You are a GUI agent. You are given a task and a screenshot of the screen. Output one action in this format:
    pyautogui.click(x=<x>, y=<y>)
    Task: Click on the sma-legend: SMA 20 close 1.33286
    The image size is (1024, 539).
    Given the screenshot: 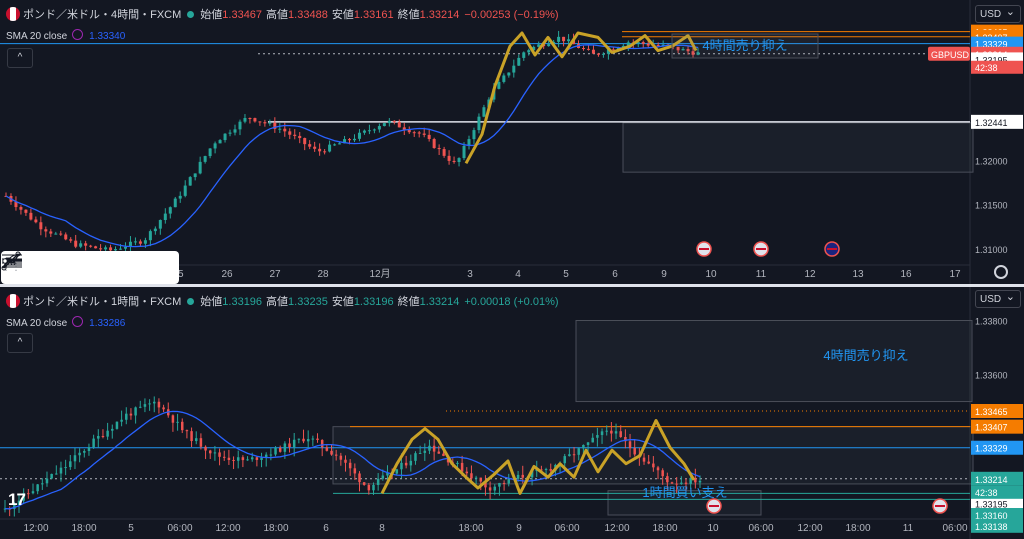 What is the action you would take?
    pyautogui.click(x=65, y=322)
    